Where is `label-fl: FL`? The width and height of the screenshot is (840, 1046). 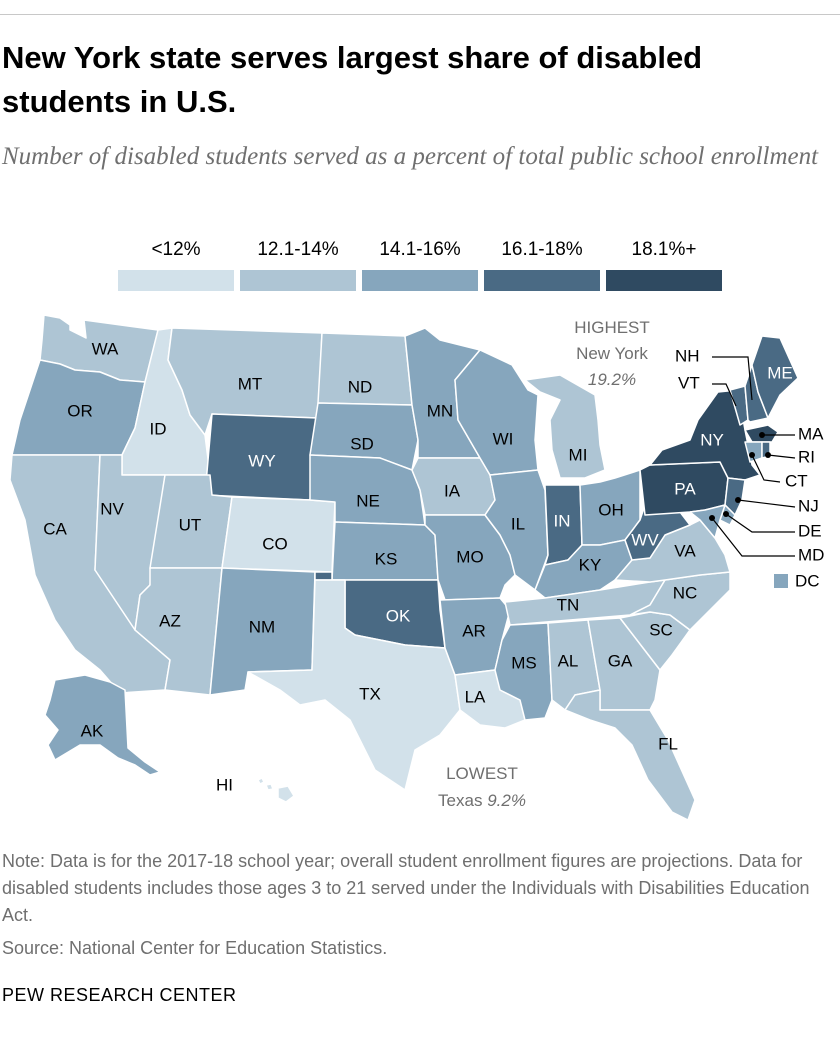 label-fl: FL is located at coordinates (668, 743).